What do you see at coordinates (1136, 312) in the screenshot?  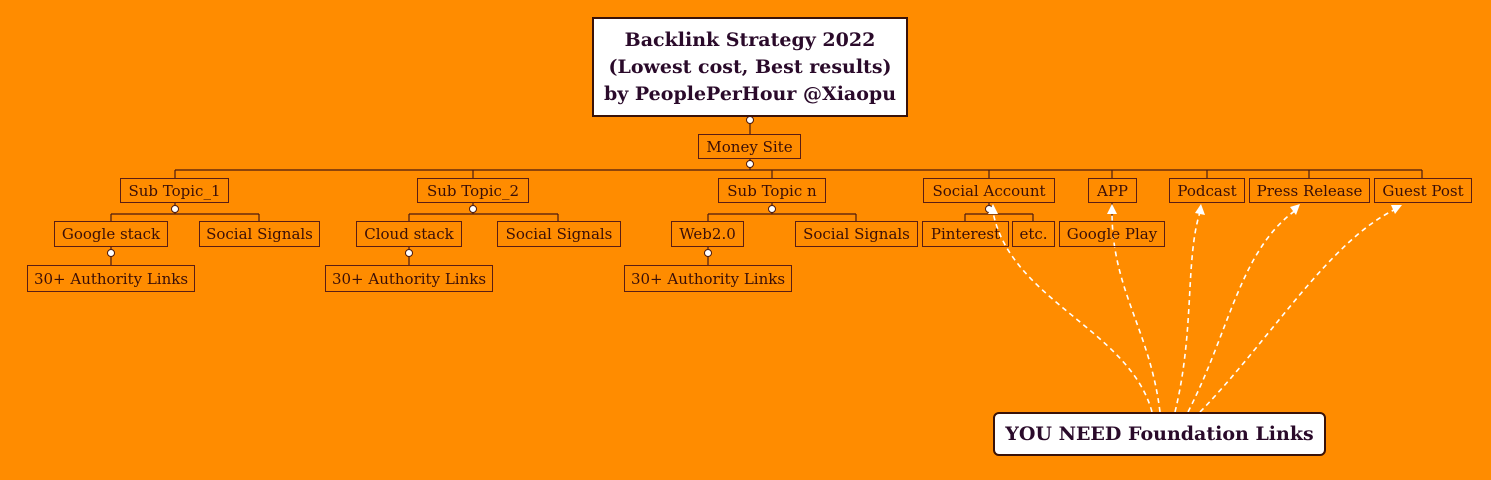 I see `arrow-to-app` at bounding box center [1136, 312].